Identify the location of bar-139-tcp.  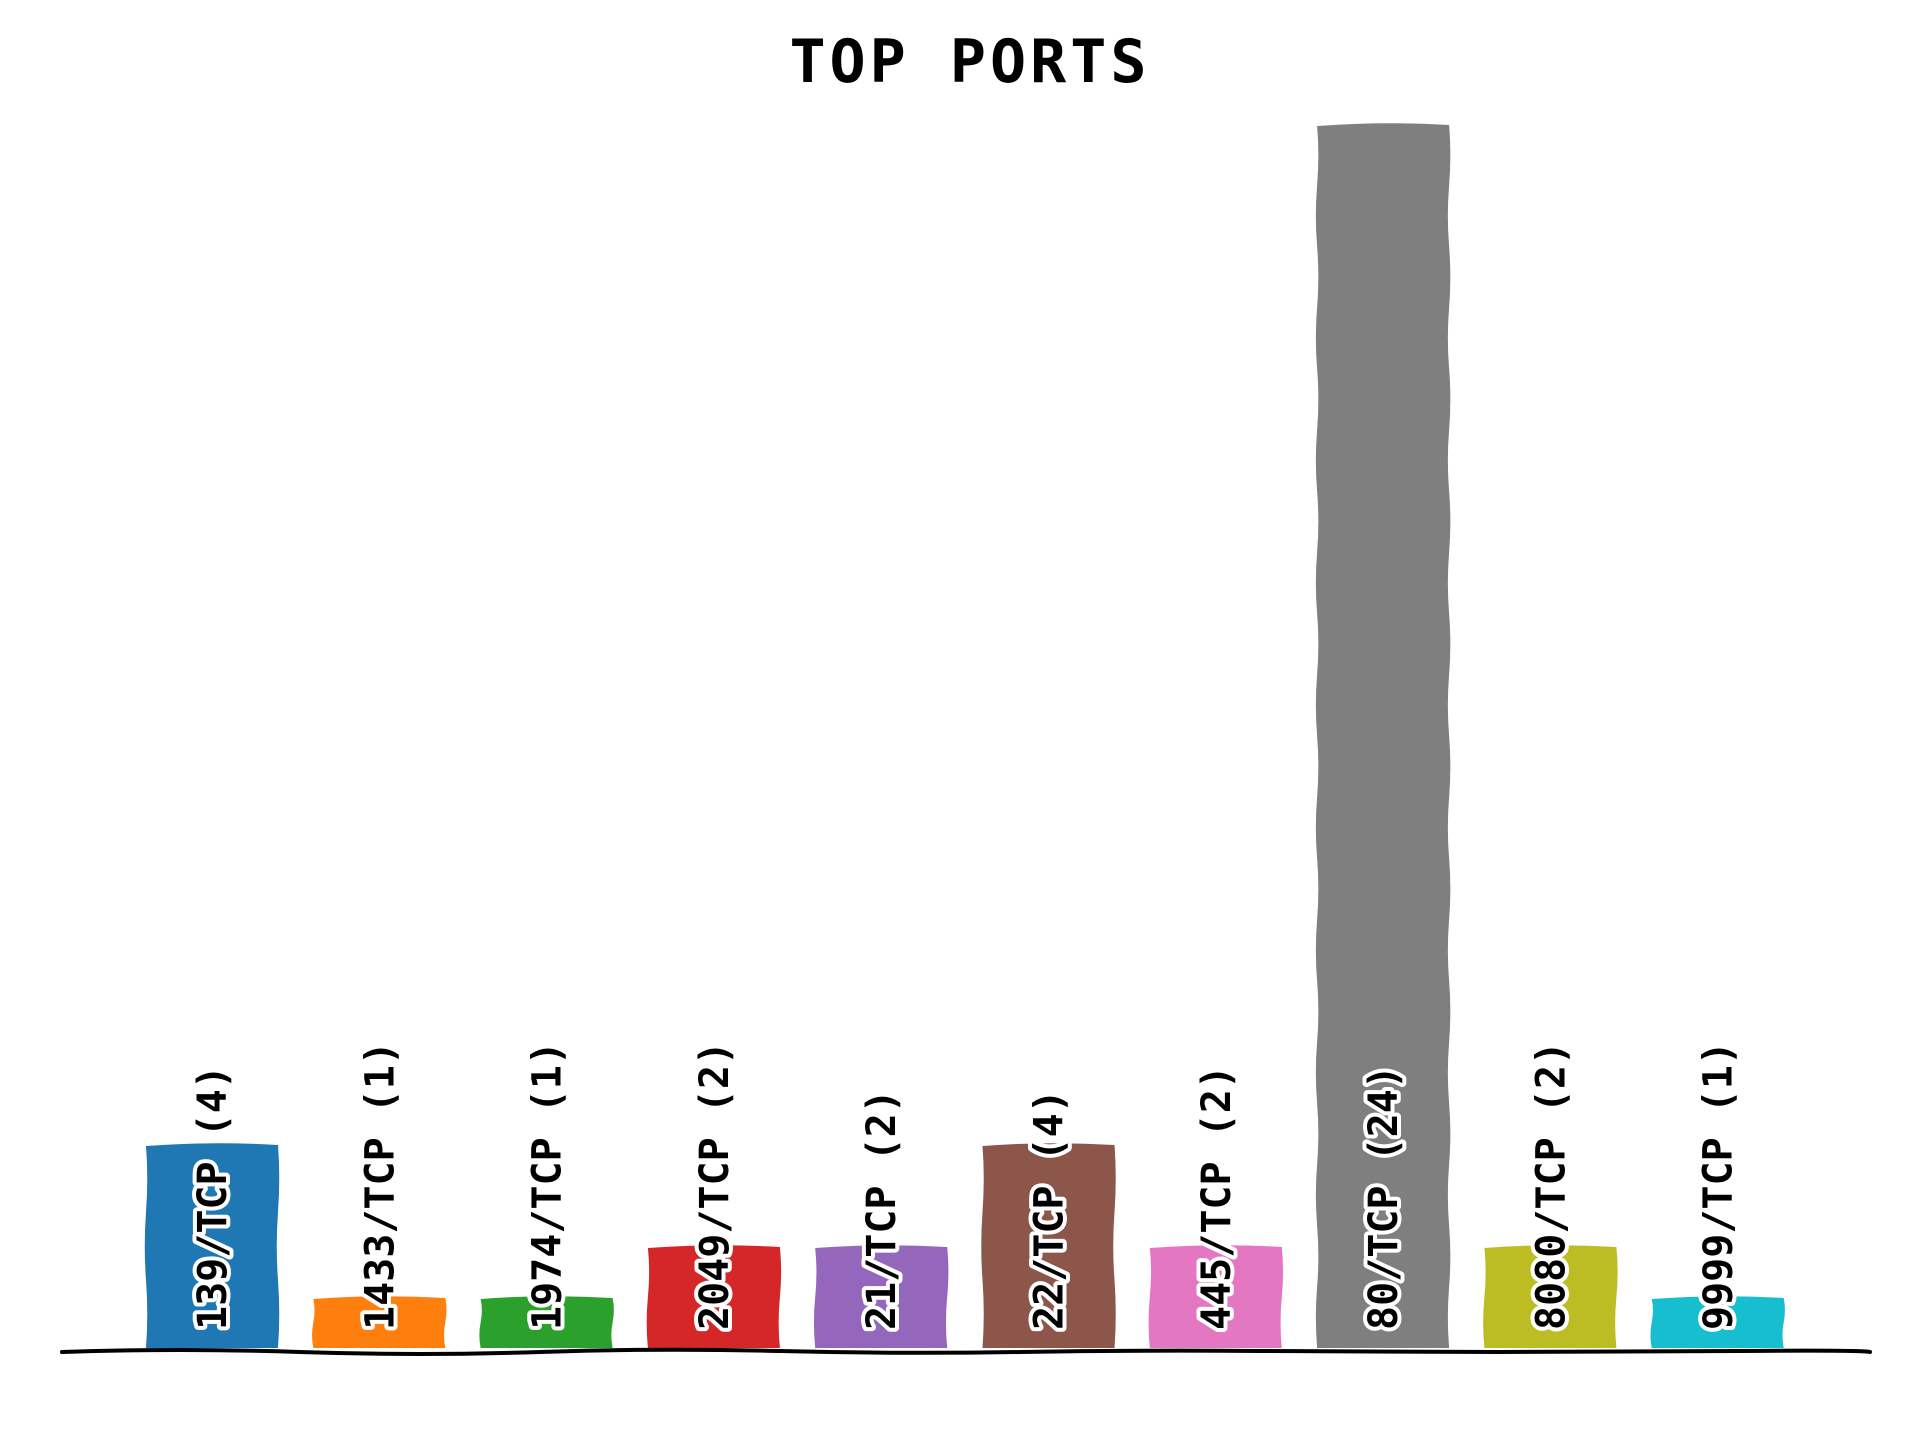
(212, 1245).